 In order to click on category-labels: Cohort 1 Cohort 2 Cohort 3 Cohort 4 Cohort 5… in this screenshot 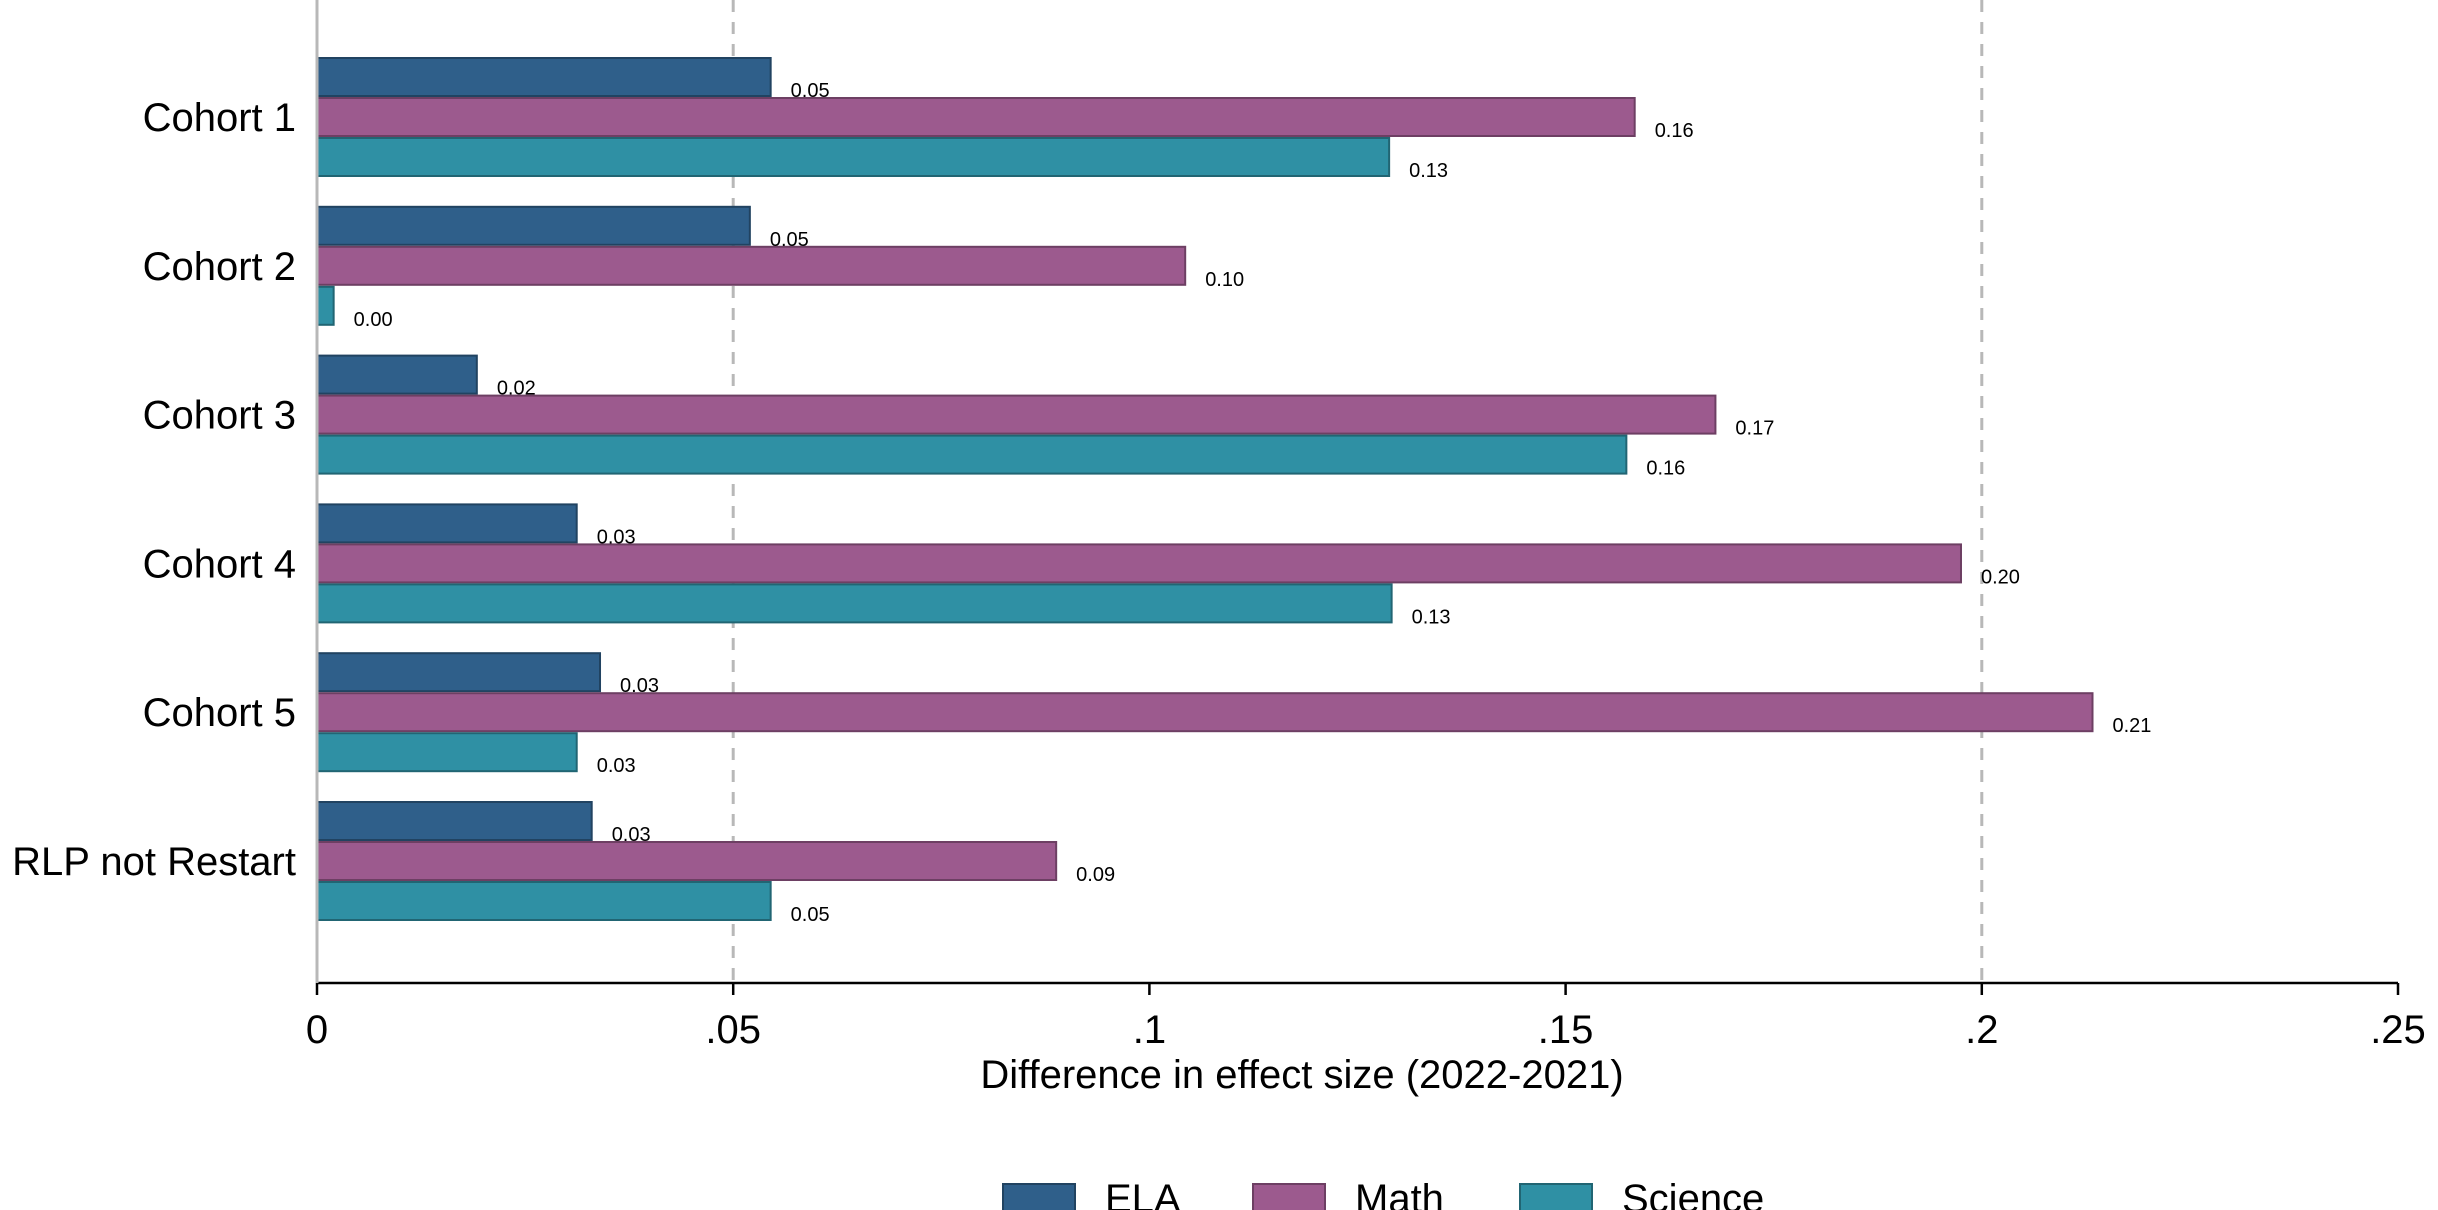, I will do `click(154, 490)`.